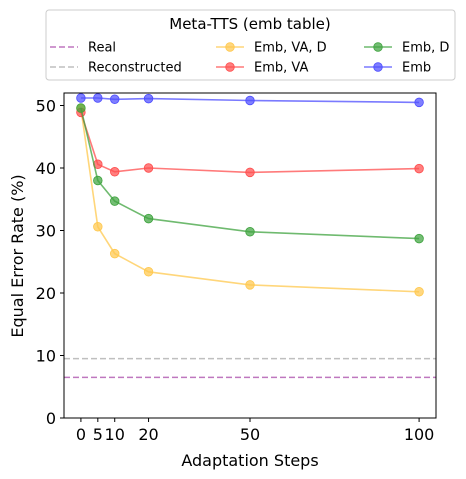  I want to click on x-tick-label: 20, so click(148, 434).